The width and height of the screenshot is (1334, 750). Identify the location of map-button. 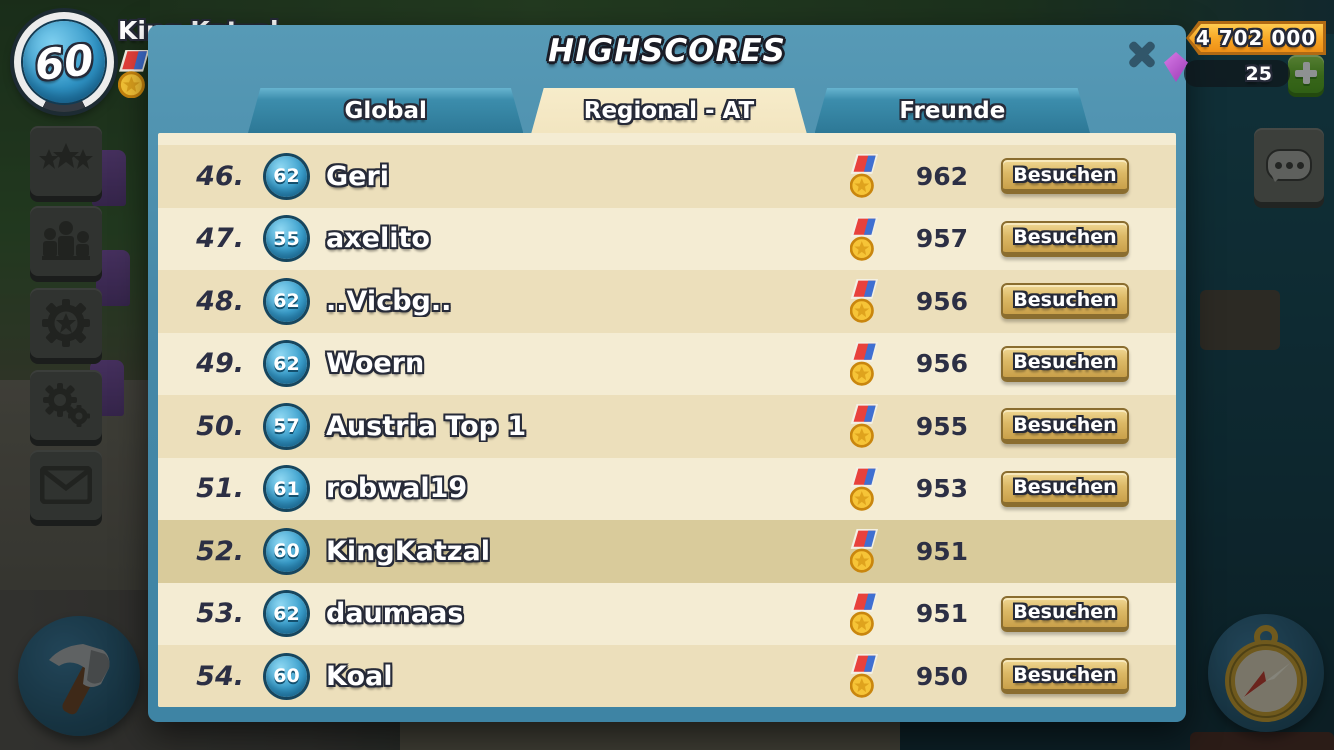
(1266, 673).